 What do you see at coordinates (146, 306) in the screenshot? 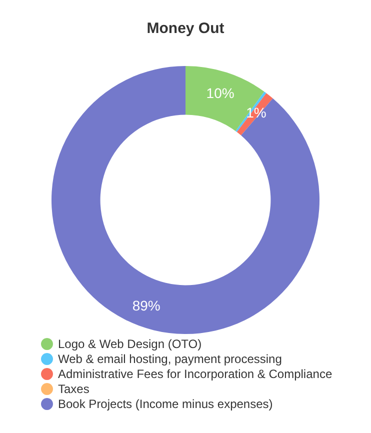
I see `data-label: 89%` at bounding box center [146, 306].